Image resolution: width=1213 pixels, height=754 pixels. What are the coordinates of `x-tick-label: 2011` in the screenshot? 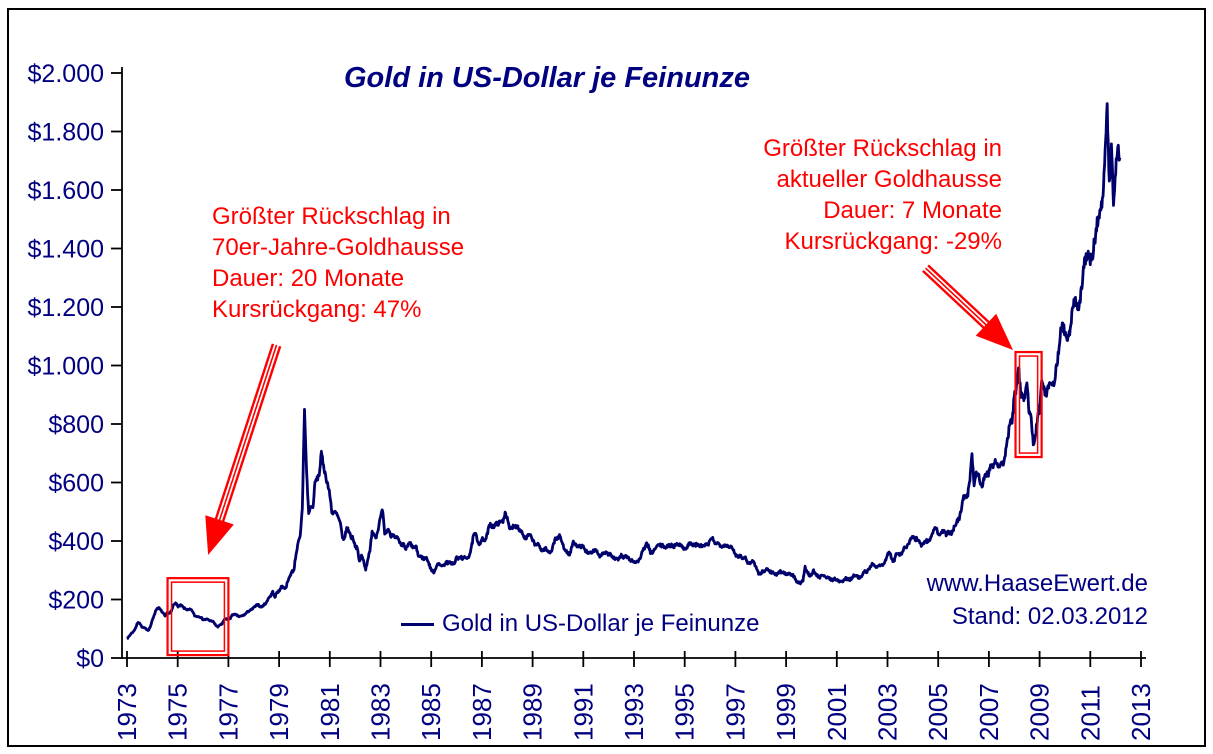 It's located at (1090, 713).